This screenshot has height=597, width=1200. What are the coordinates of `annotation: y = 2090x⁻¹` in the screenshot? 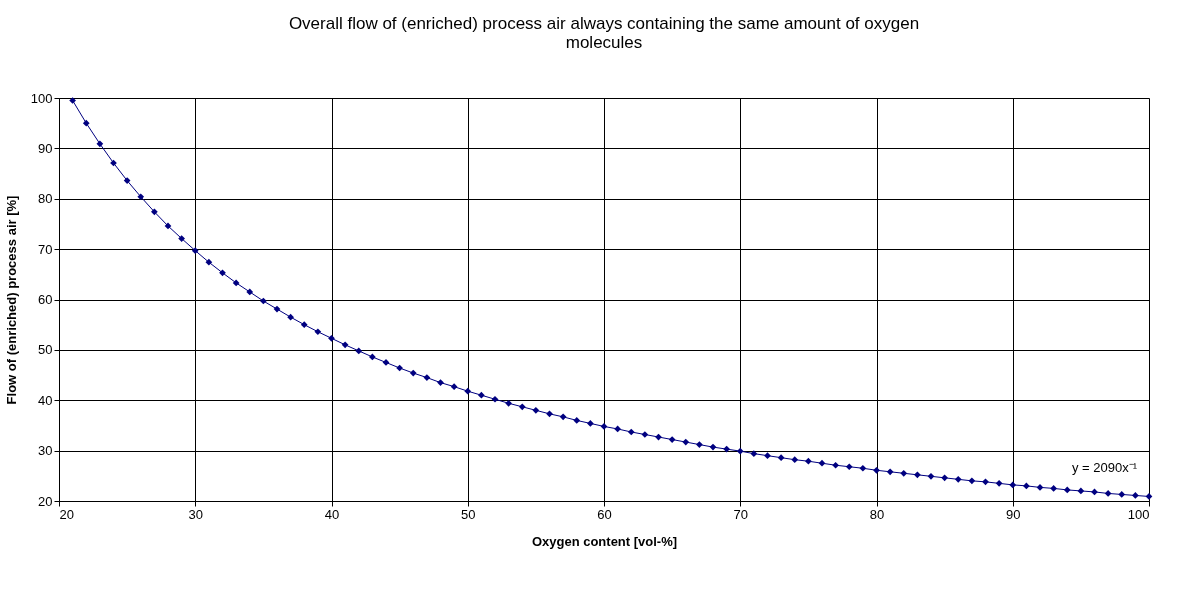 It's located at (1104, 467).